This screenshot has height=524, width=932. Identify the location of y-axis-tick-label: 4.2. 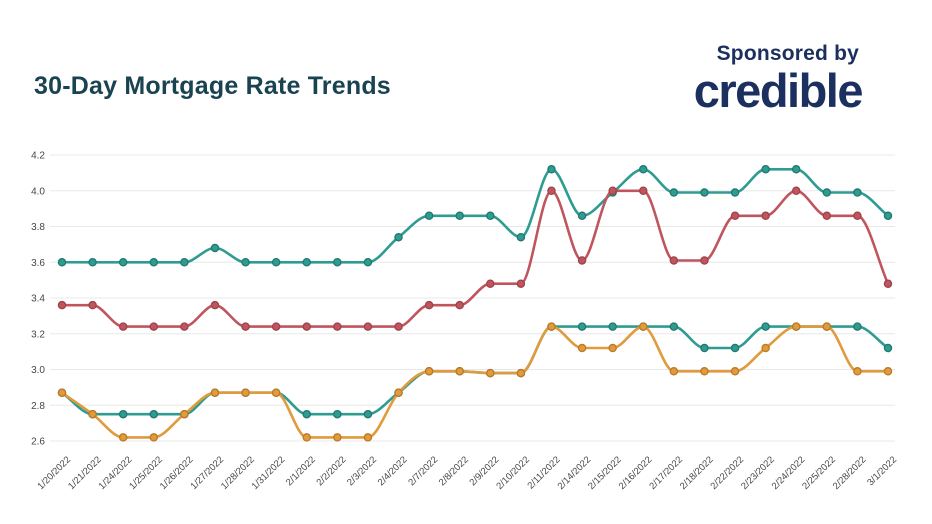
(38, 156).